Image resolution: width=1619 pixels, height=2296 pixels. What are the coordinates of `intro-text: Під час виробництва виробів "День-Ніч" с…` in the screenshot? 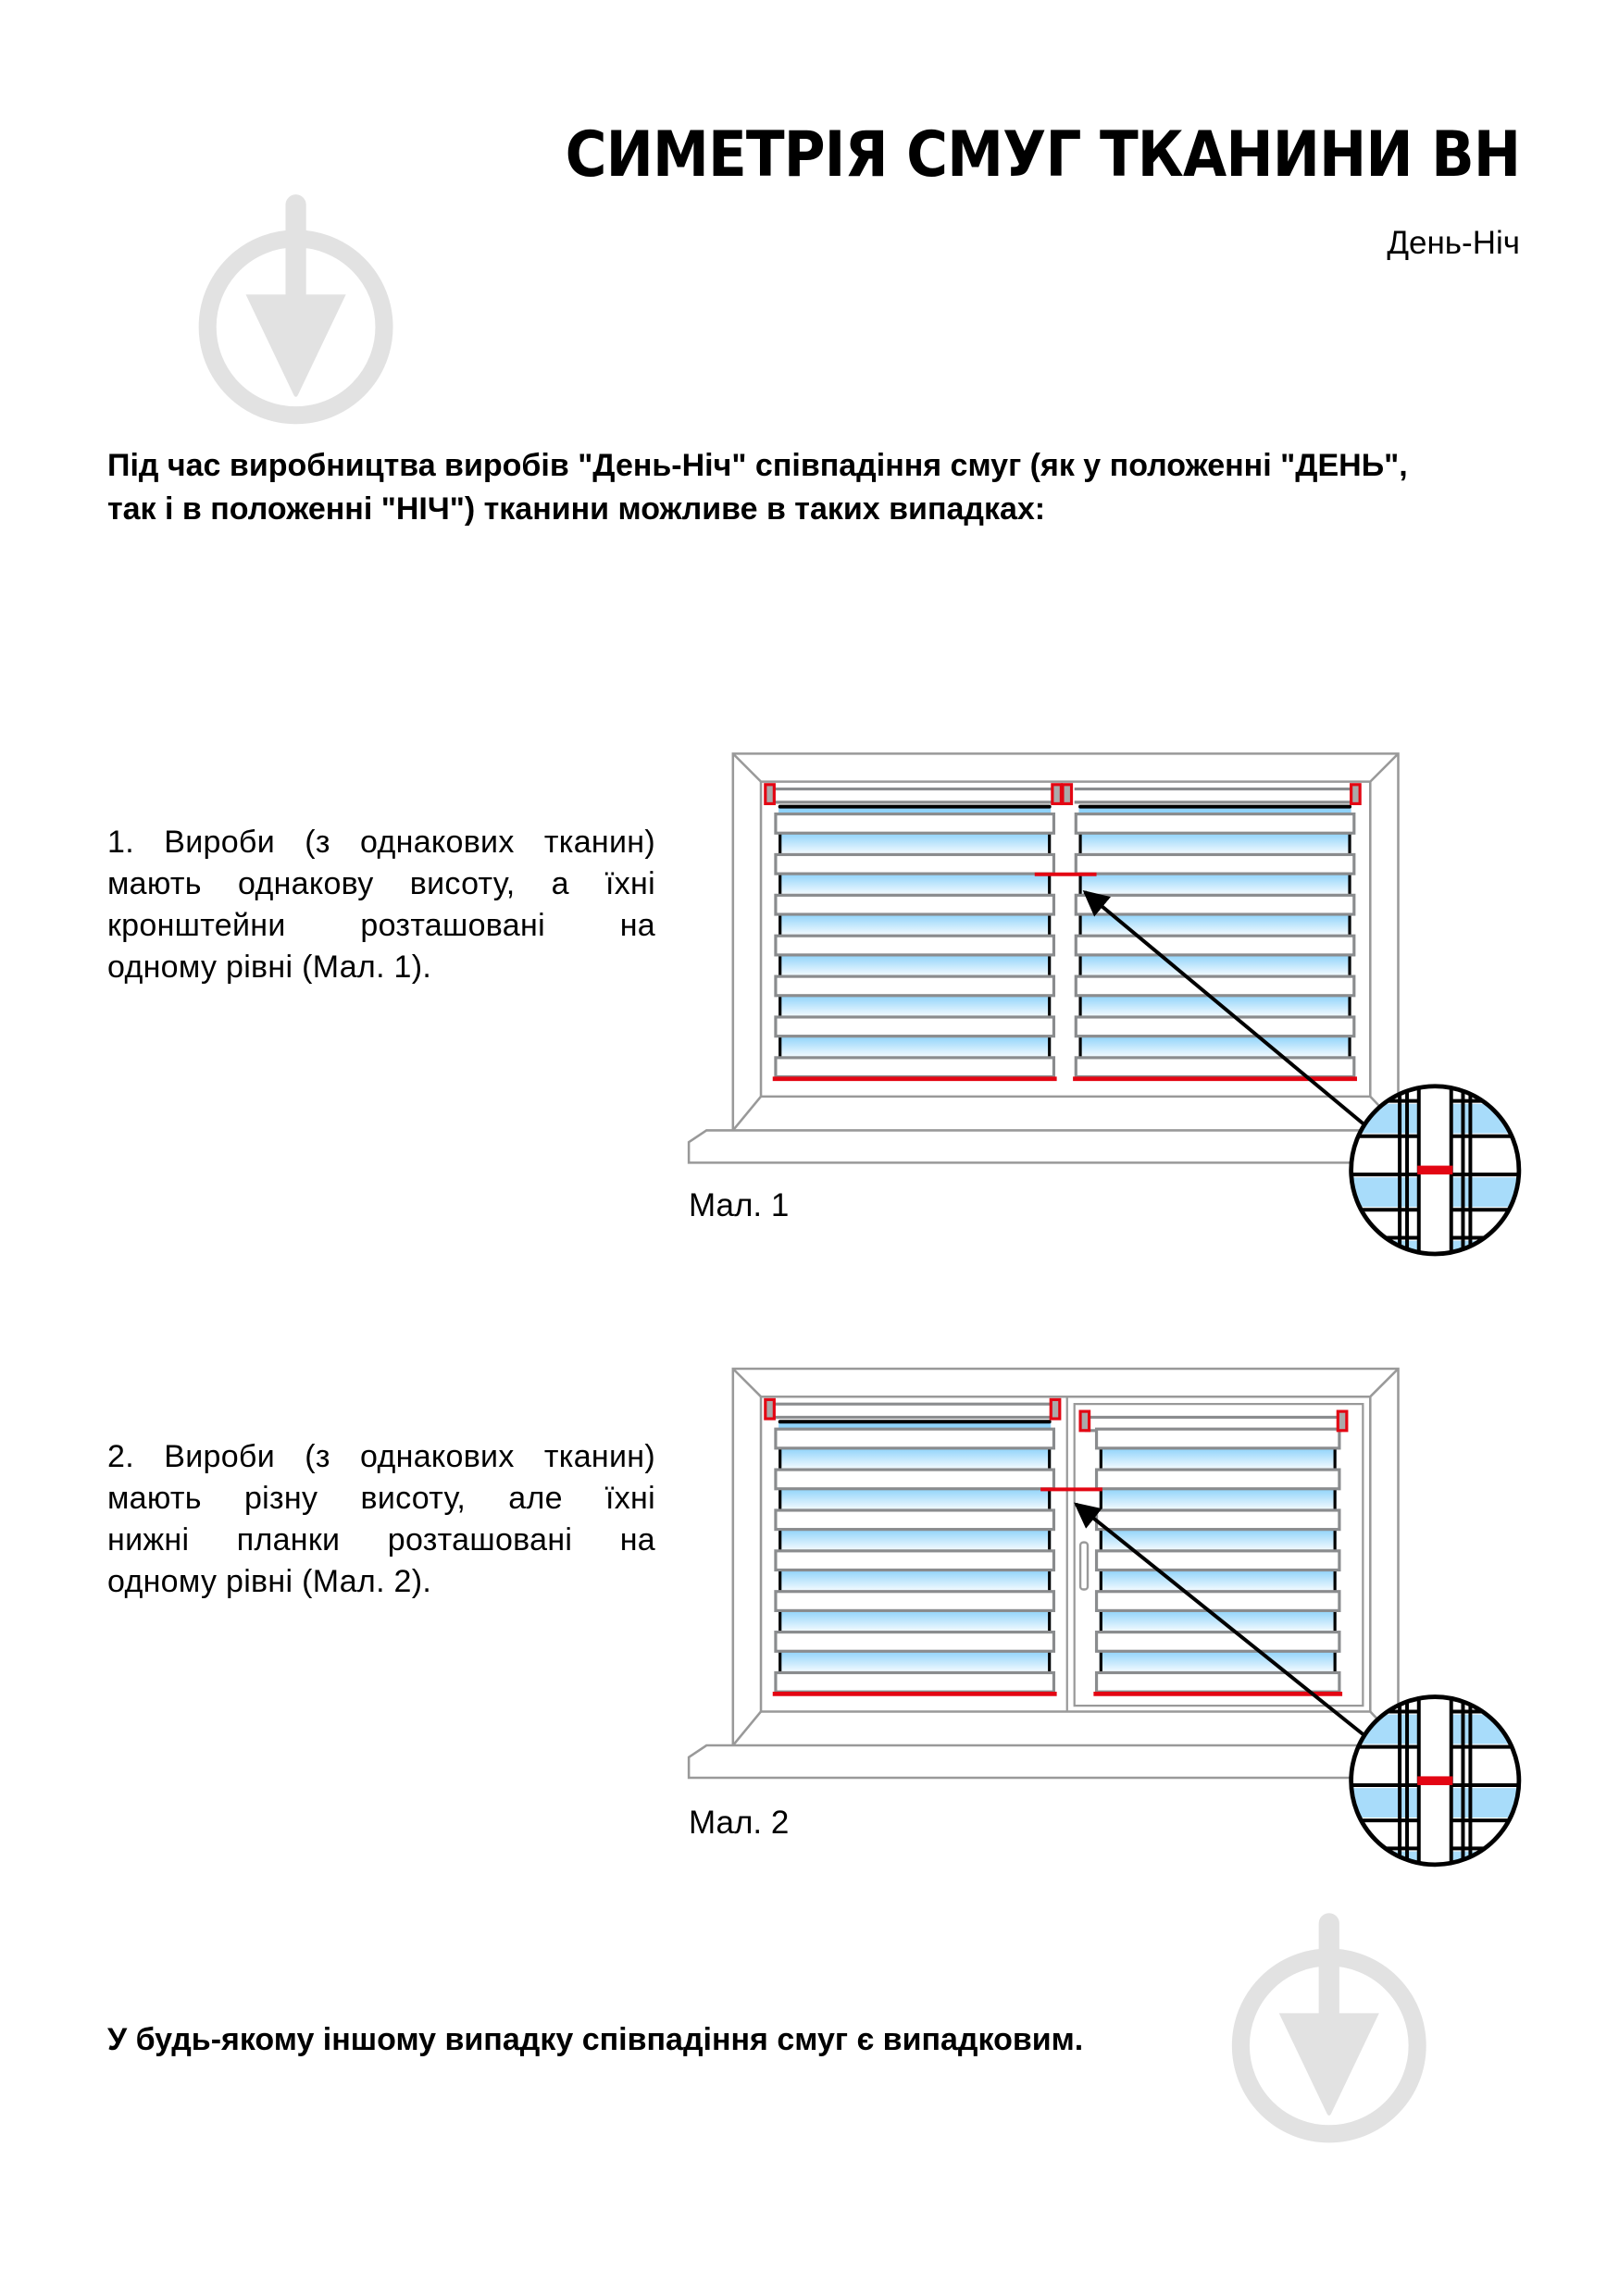 It's located at (758, 488).